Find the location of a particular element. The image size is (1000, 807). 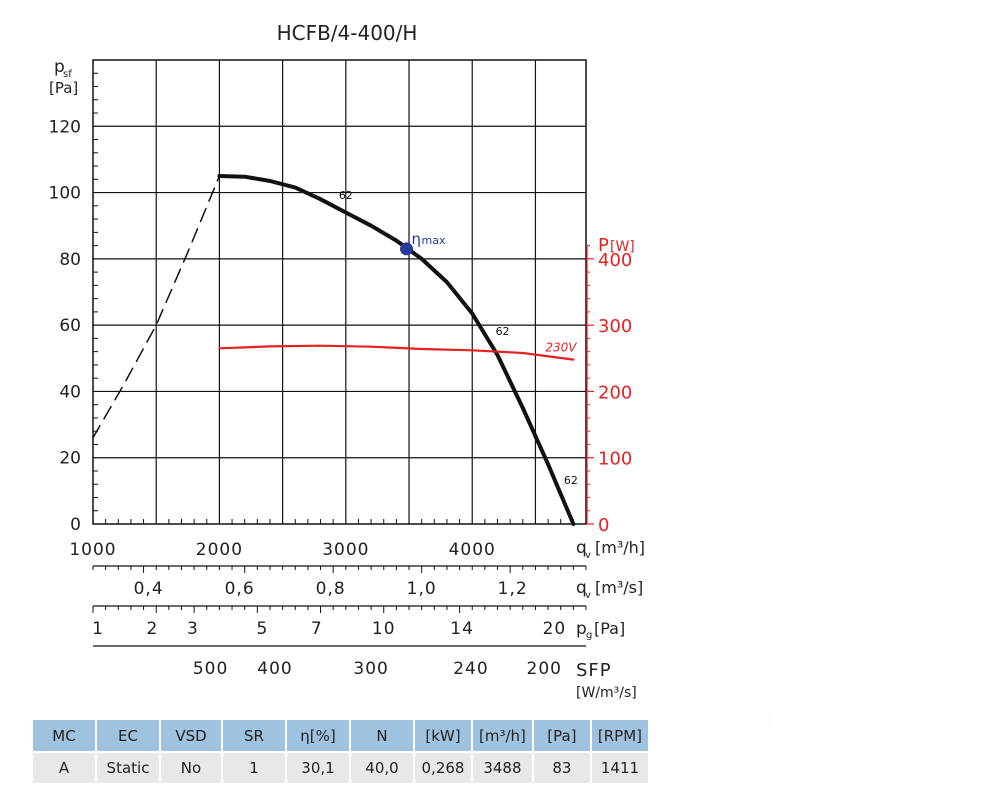

power-tick-label: 400 is located at coordinates (615, 260).